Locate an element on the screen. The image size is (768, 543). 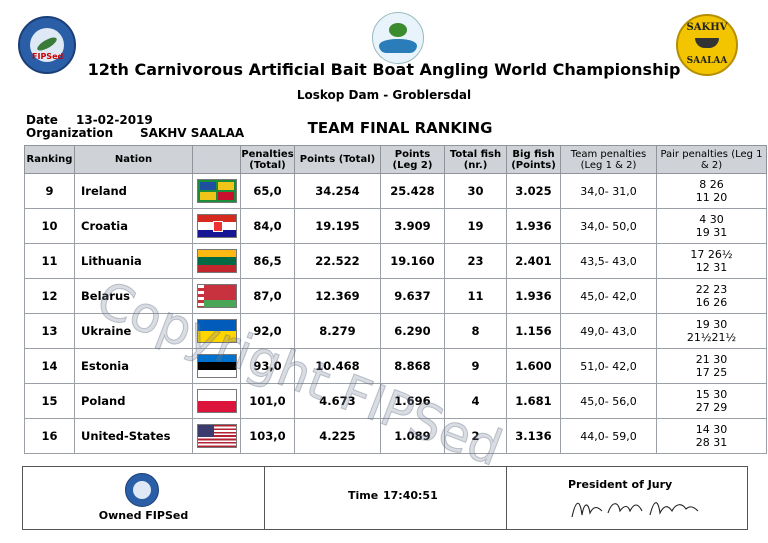
col-points-leg2: Points (Leg 2) is located at coordinates (412, 159).